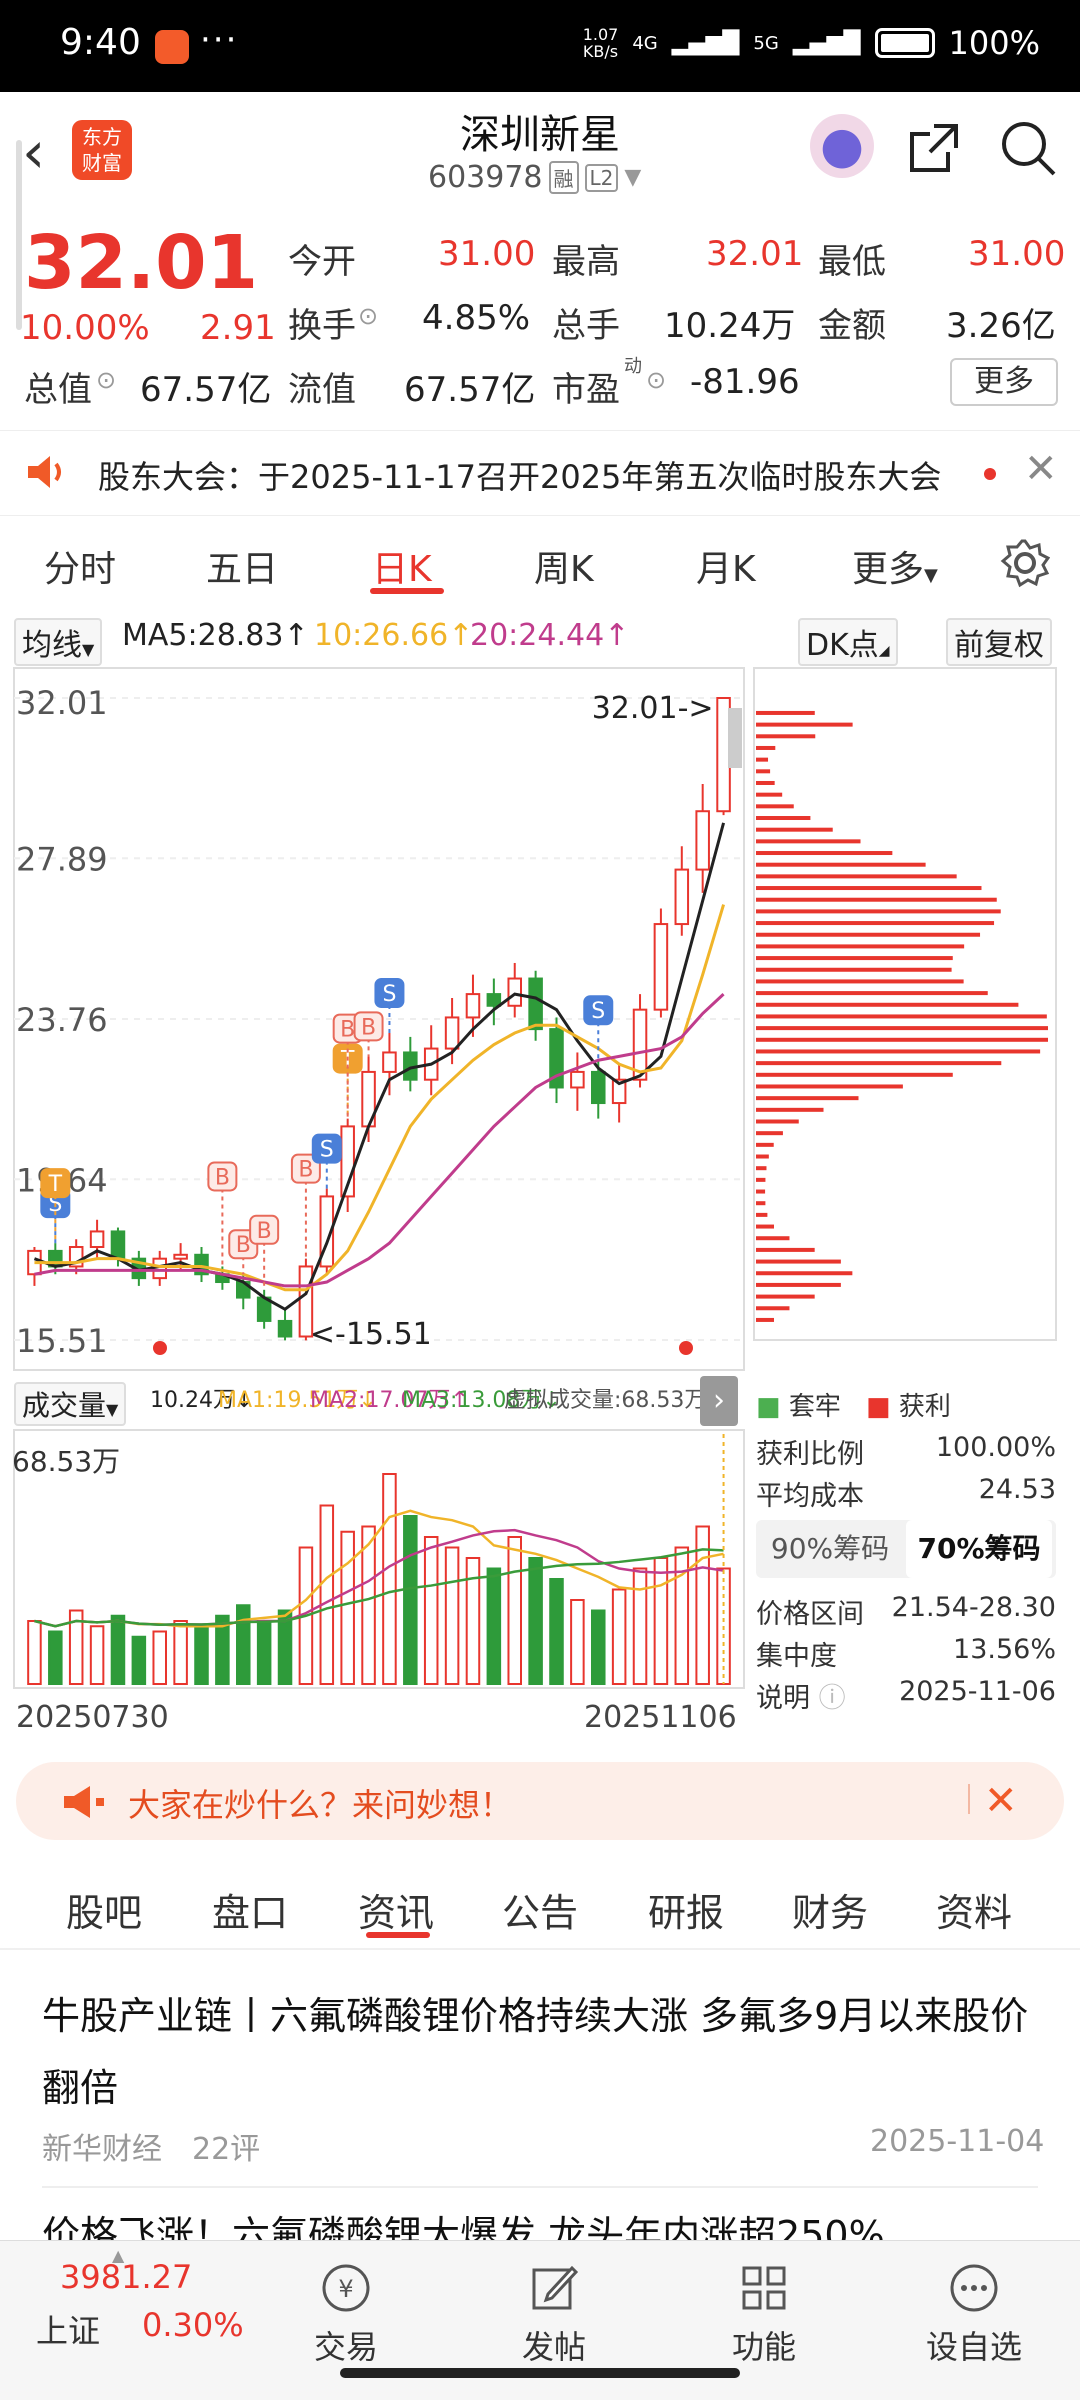 This screenshot has width=1080, height=2400. I want to click on tab-finance: 财务, so click(830, 1913).